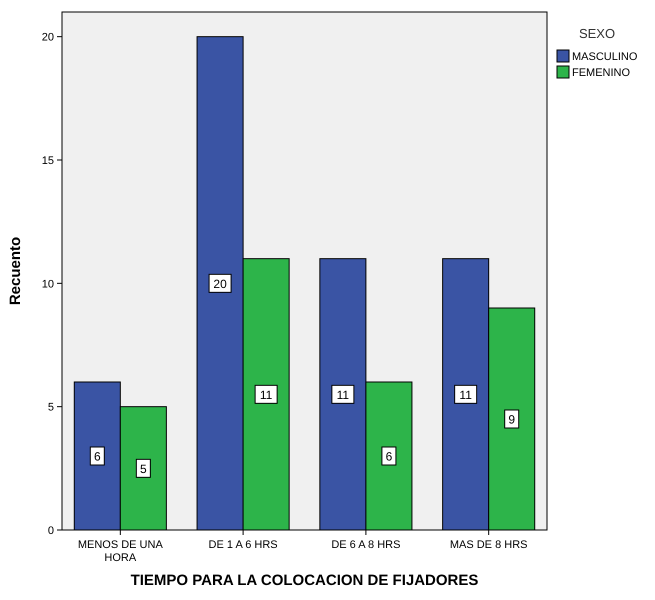 Image resolution: width=655 pixels, height=600 pixels. Describe the element at coordinates (51, 408) in the screenshot. I see `y-tick-label: 5` at that location.